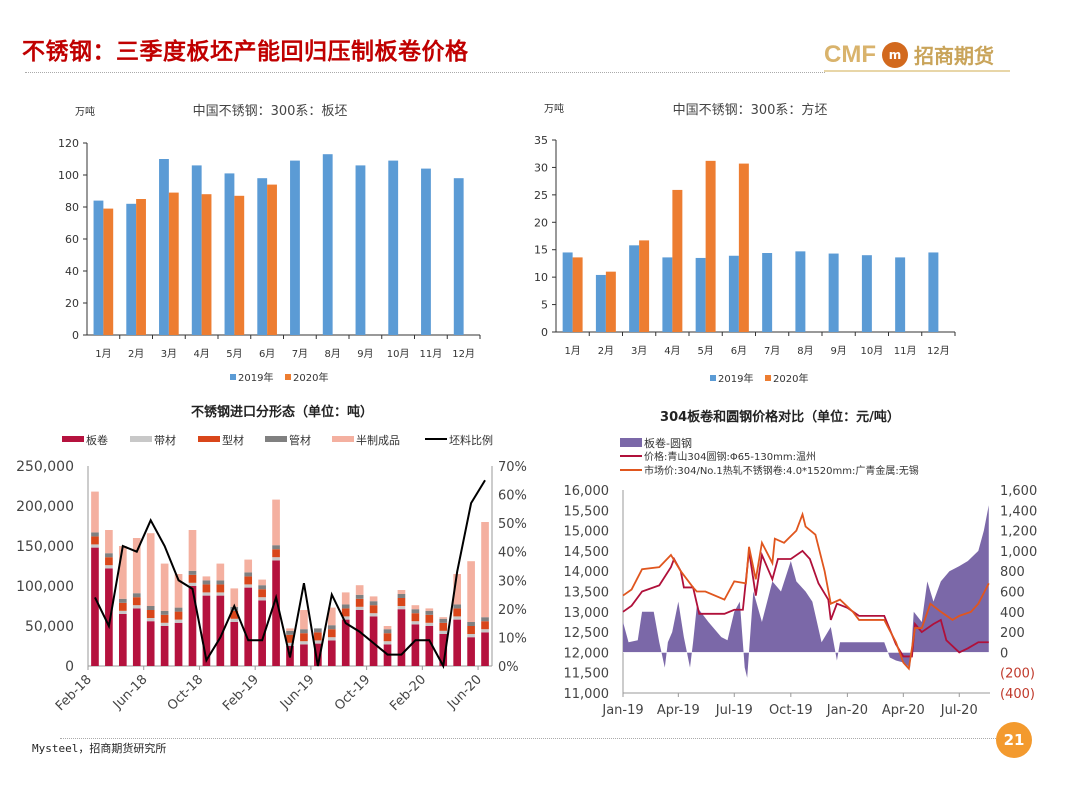  What do you see at coordinates (443, 650) in the screenshot?
I see `bar-板卷-Mar-20` at bounding box center [443, 650].